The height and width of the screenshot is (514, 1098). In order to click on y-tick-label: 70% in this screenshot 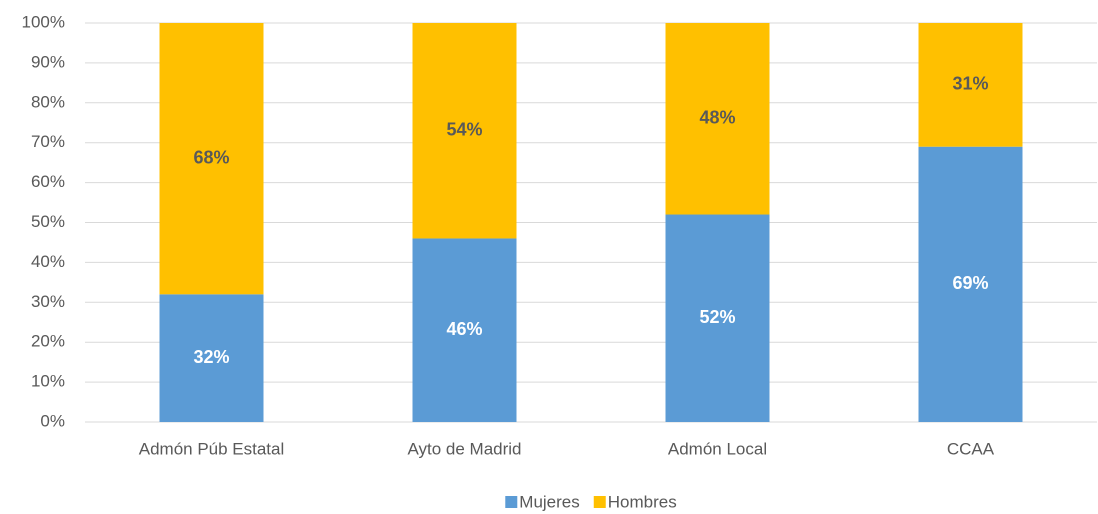, I will do `click(48, 141)`.